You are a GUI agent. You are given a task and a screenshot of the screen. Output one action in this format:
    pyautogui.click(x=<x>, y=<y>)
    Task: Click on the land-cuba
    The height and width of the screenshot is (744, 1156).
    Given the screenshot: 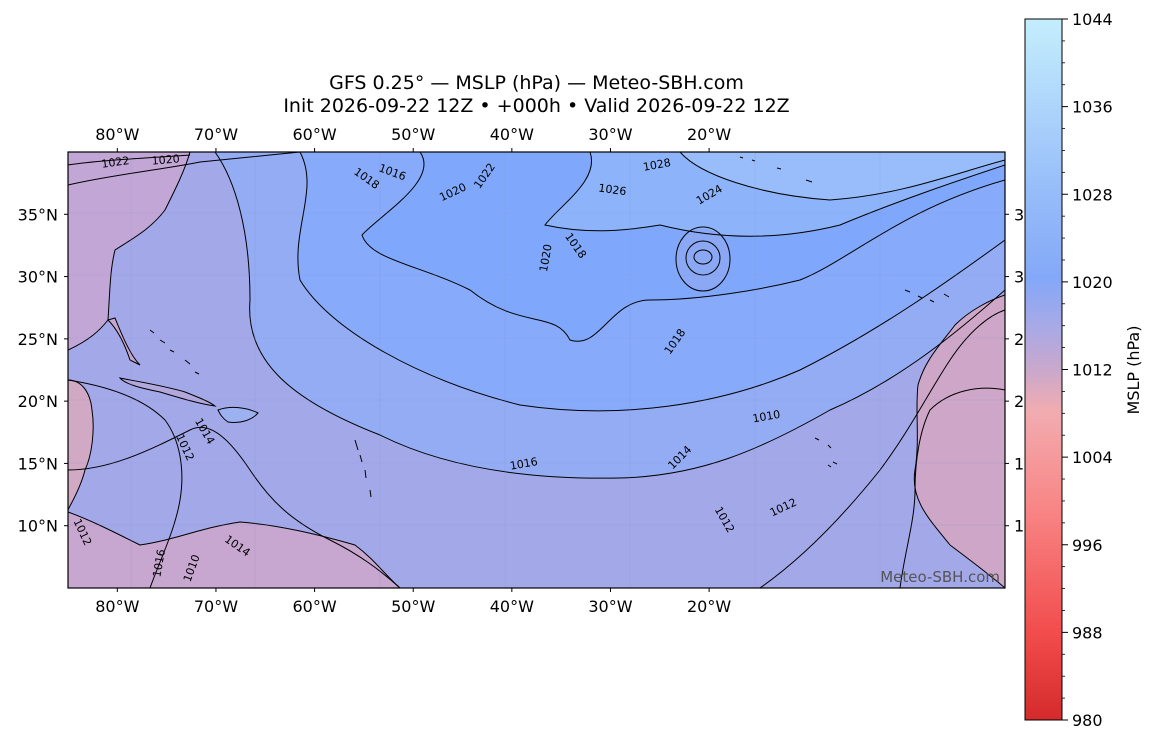 What is the action you would take?
    pyautogui.click(x=167, y=392)
    